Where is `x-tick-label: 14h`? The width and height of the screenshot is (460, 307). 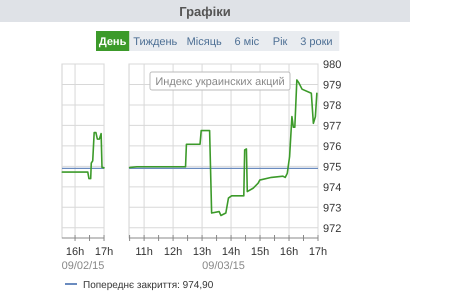 x-tick-label: 14h is located at coordinates (231, 252).